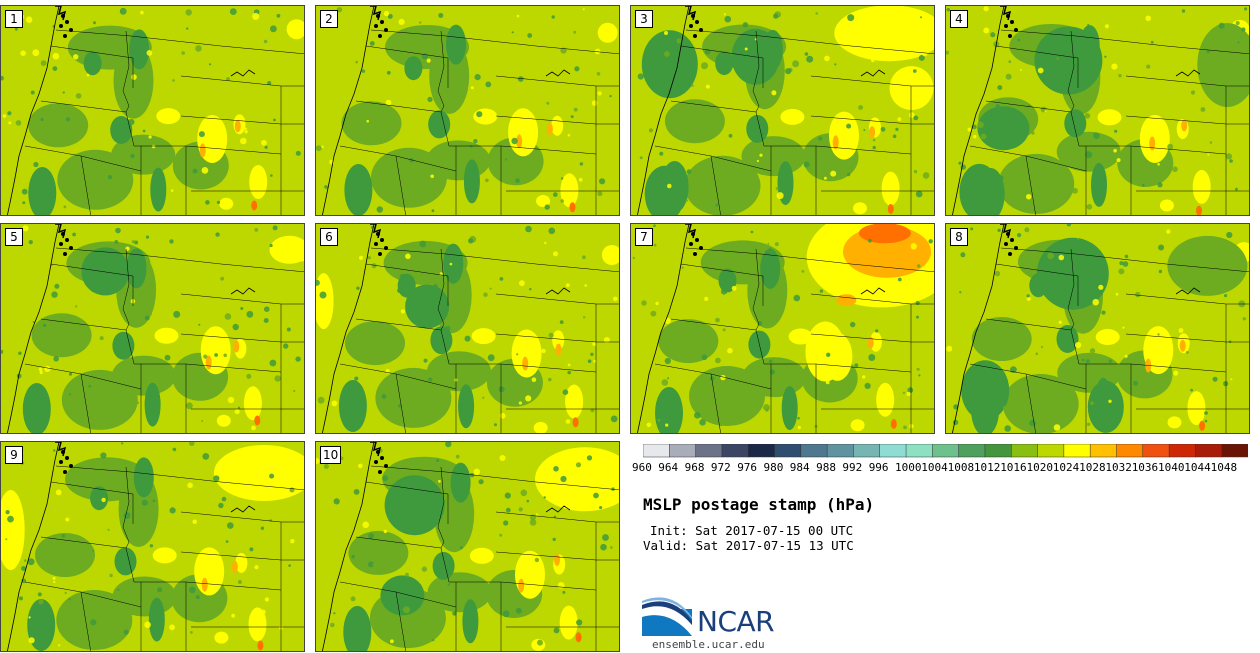 Image resolution: width=1260 pixels, height=653 pixels. Describe the element at coordinates (14, 455) in the screenshot. I see `panel-number: 9` at that location.